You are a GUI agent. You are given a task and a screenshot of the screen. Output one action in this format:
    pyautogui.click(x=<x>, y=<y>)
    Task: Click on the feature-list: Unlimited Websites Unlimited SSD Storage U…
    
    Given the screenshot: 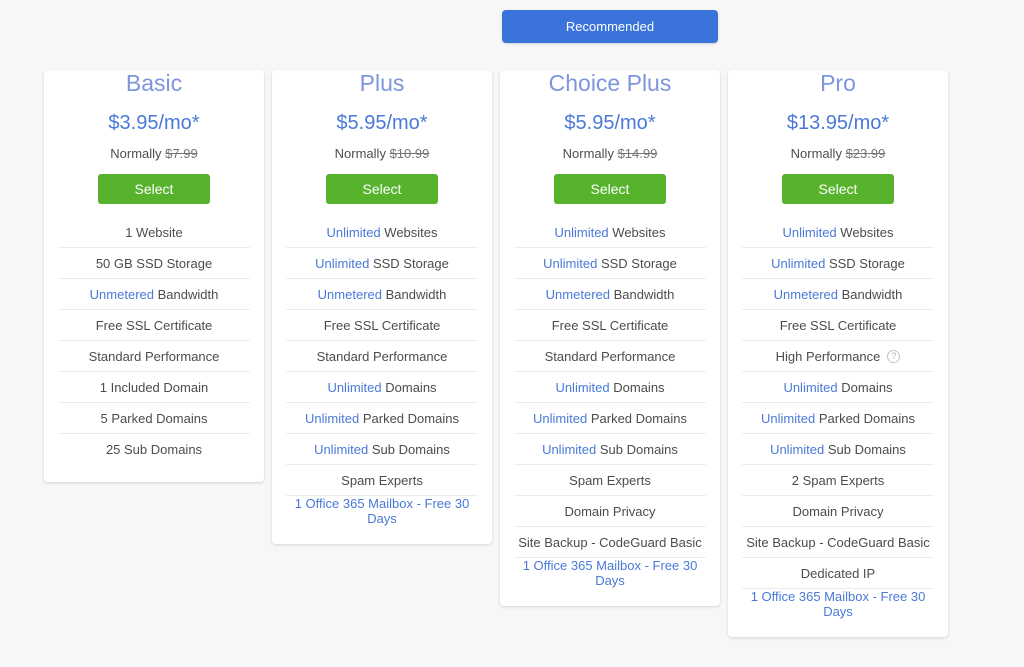 What is the action you would take?
    pyautogui.click(x=838, y=418)
    